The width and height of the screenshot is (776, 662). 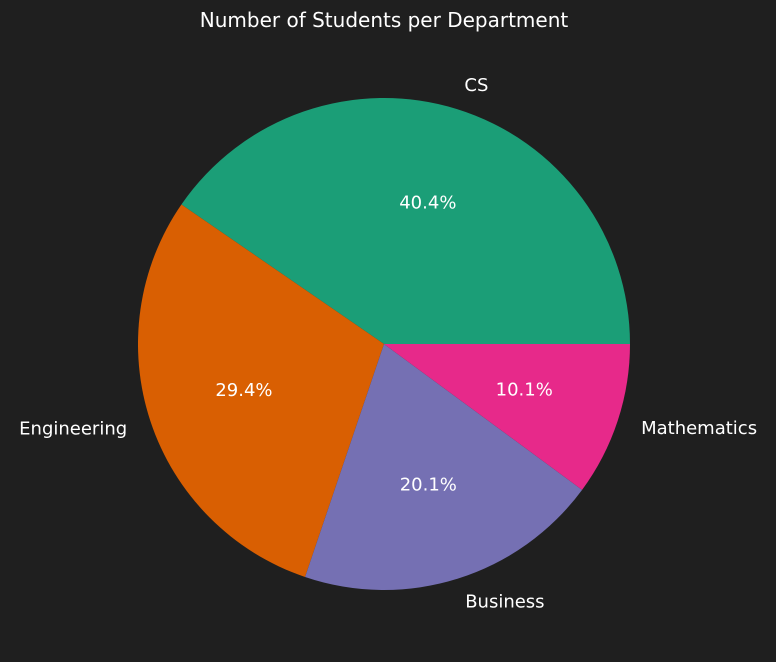 What do you see at coordinates (699, 428) in the screenshot?
I see `category-label-mathematics: Mathematics` at bounding box center [699, 428].